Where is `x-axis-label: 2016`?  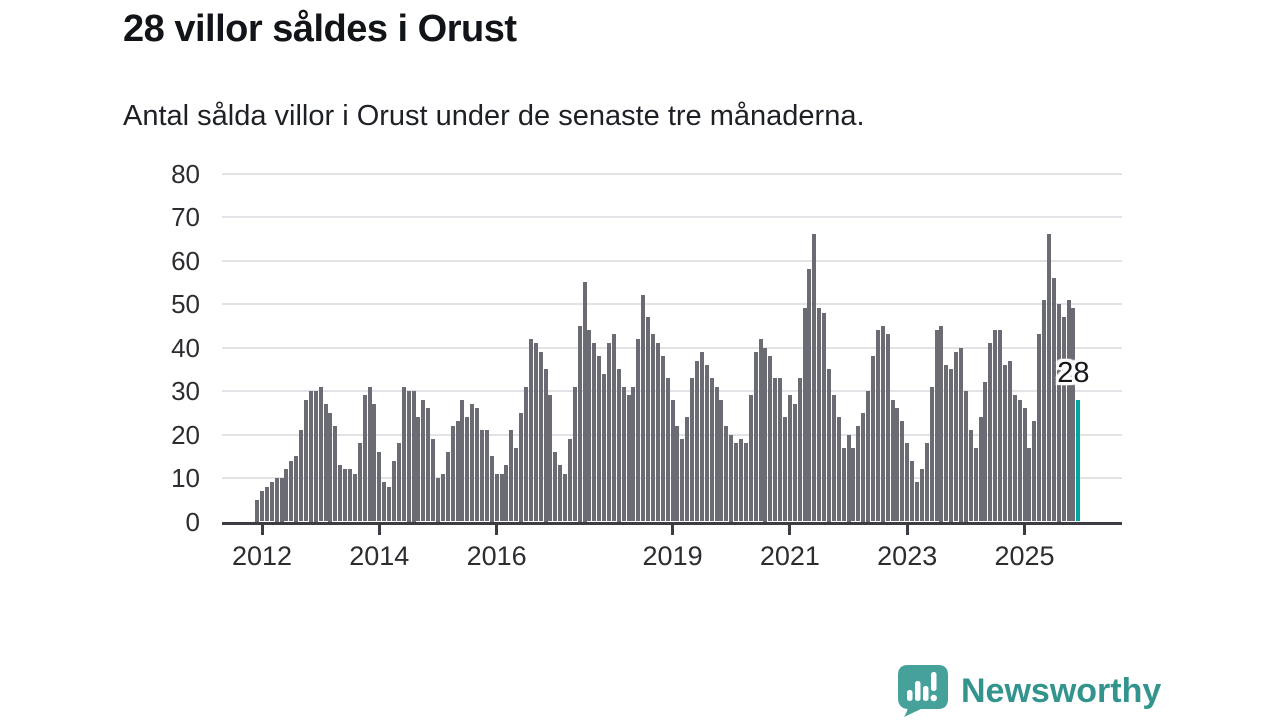 x-axis-label: 2016 is located at coordinates (496, 555).